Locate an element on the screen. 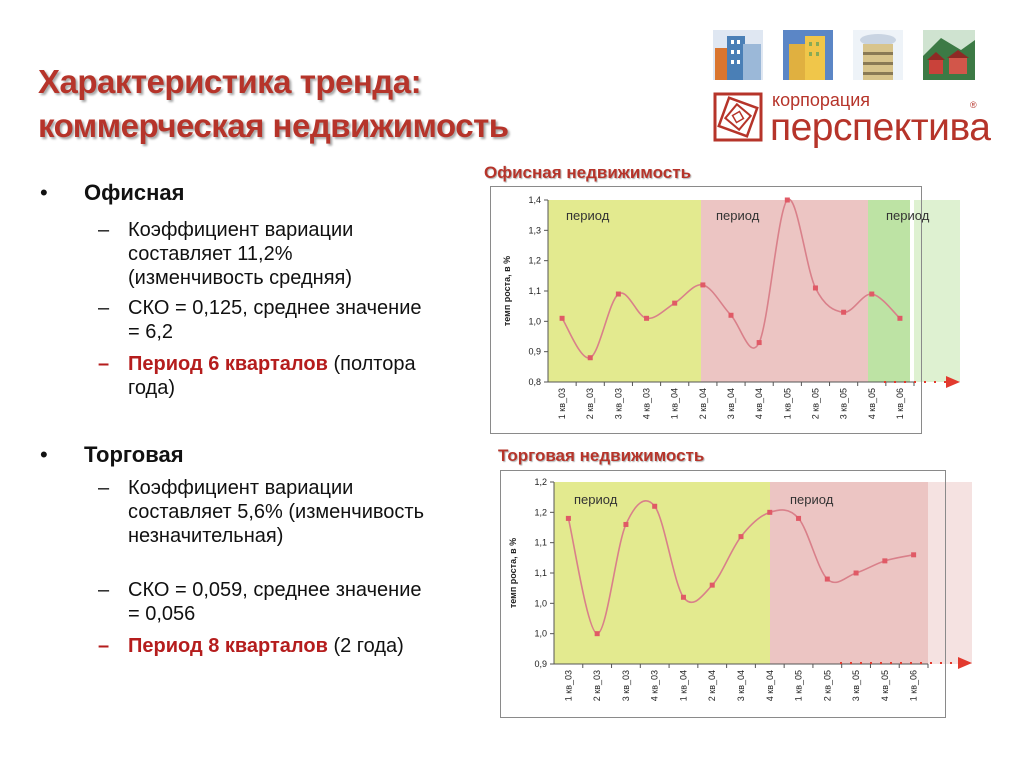 The height and width of the screenshot is (768, 1024). logo-tiles is located at coordinates (844, 55).